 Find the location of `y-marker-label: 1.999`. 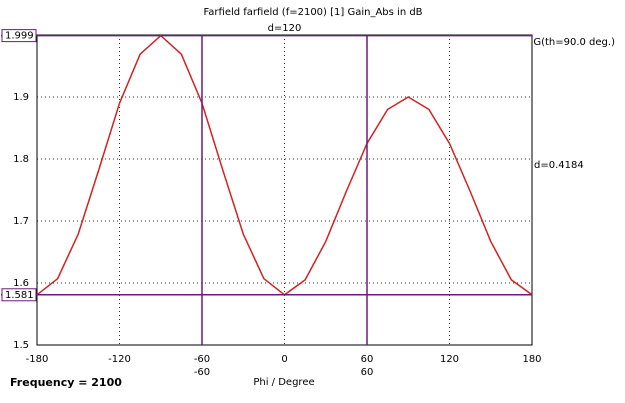

y-marker-label: 1.999 is located at coordinates (19, 36).